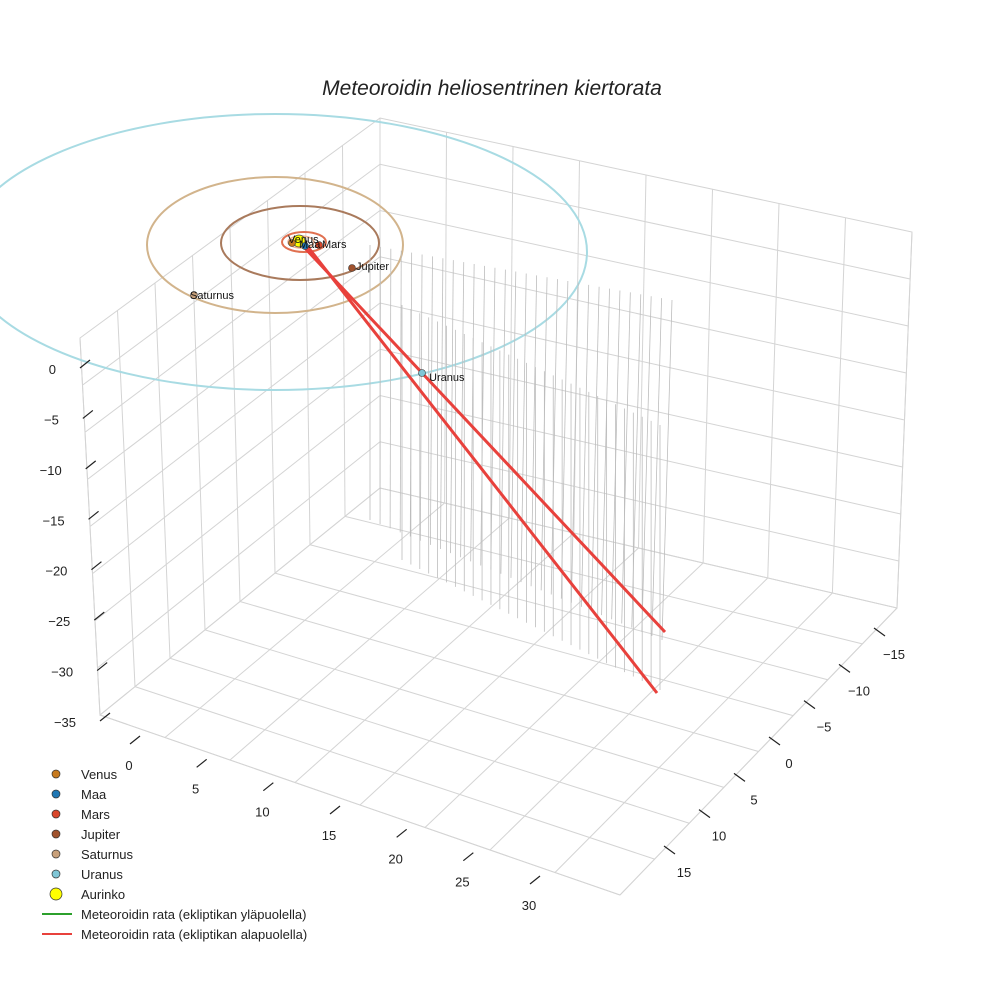 The image size is (984, 984). What do you see at coordinates (305, 246) in the screenshot?
I see `earth-marker` at bounding box center [305, 246].